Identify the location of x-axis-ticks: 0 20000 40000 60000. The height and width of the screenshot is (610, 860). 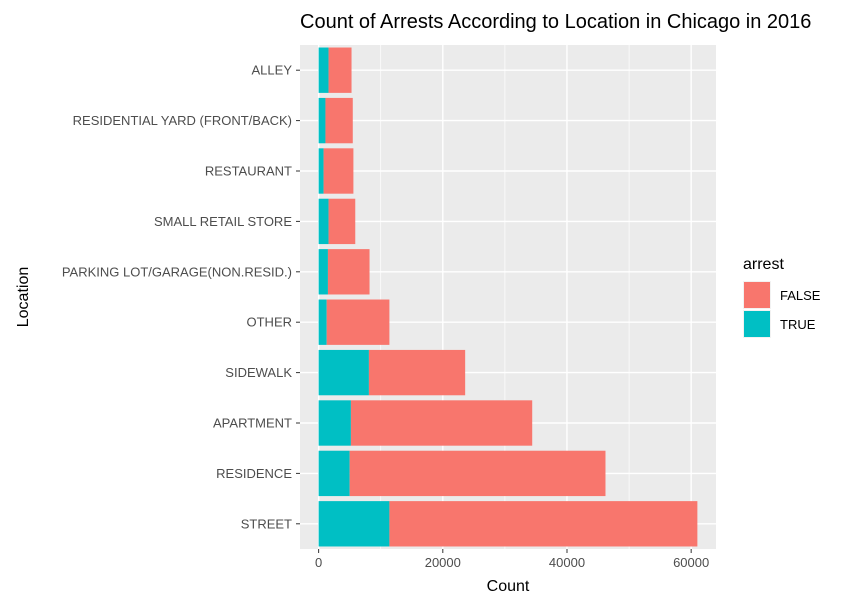
(512, 559).